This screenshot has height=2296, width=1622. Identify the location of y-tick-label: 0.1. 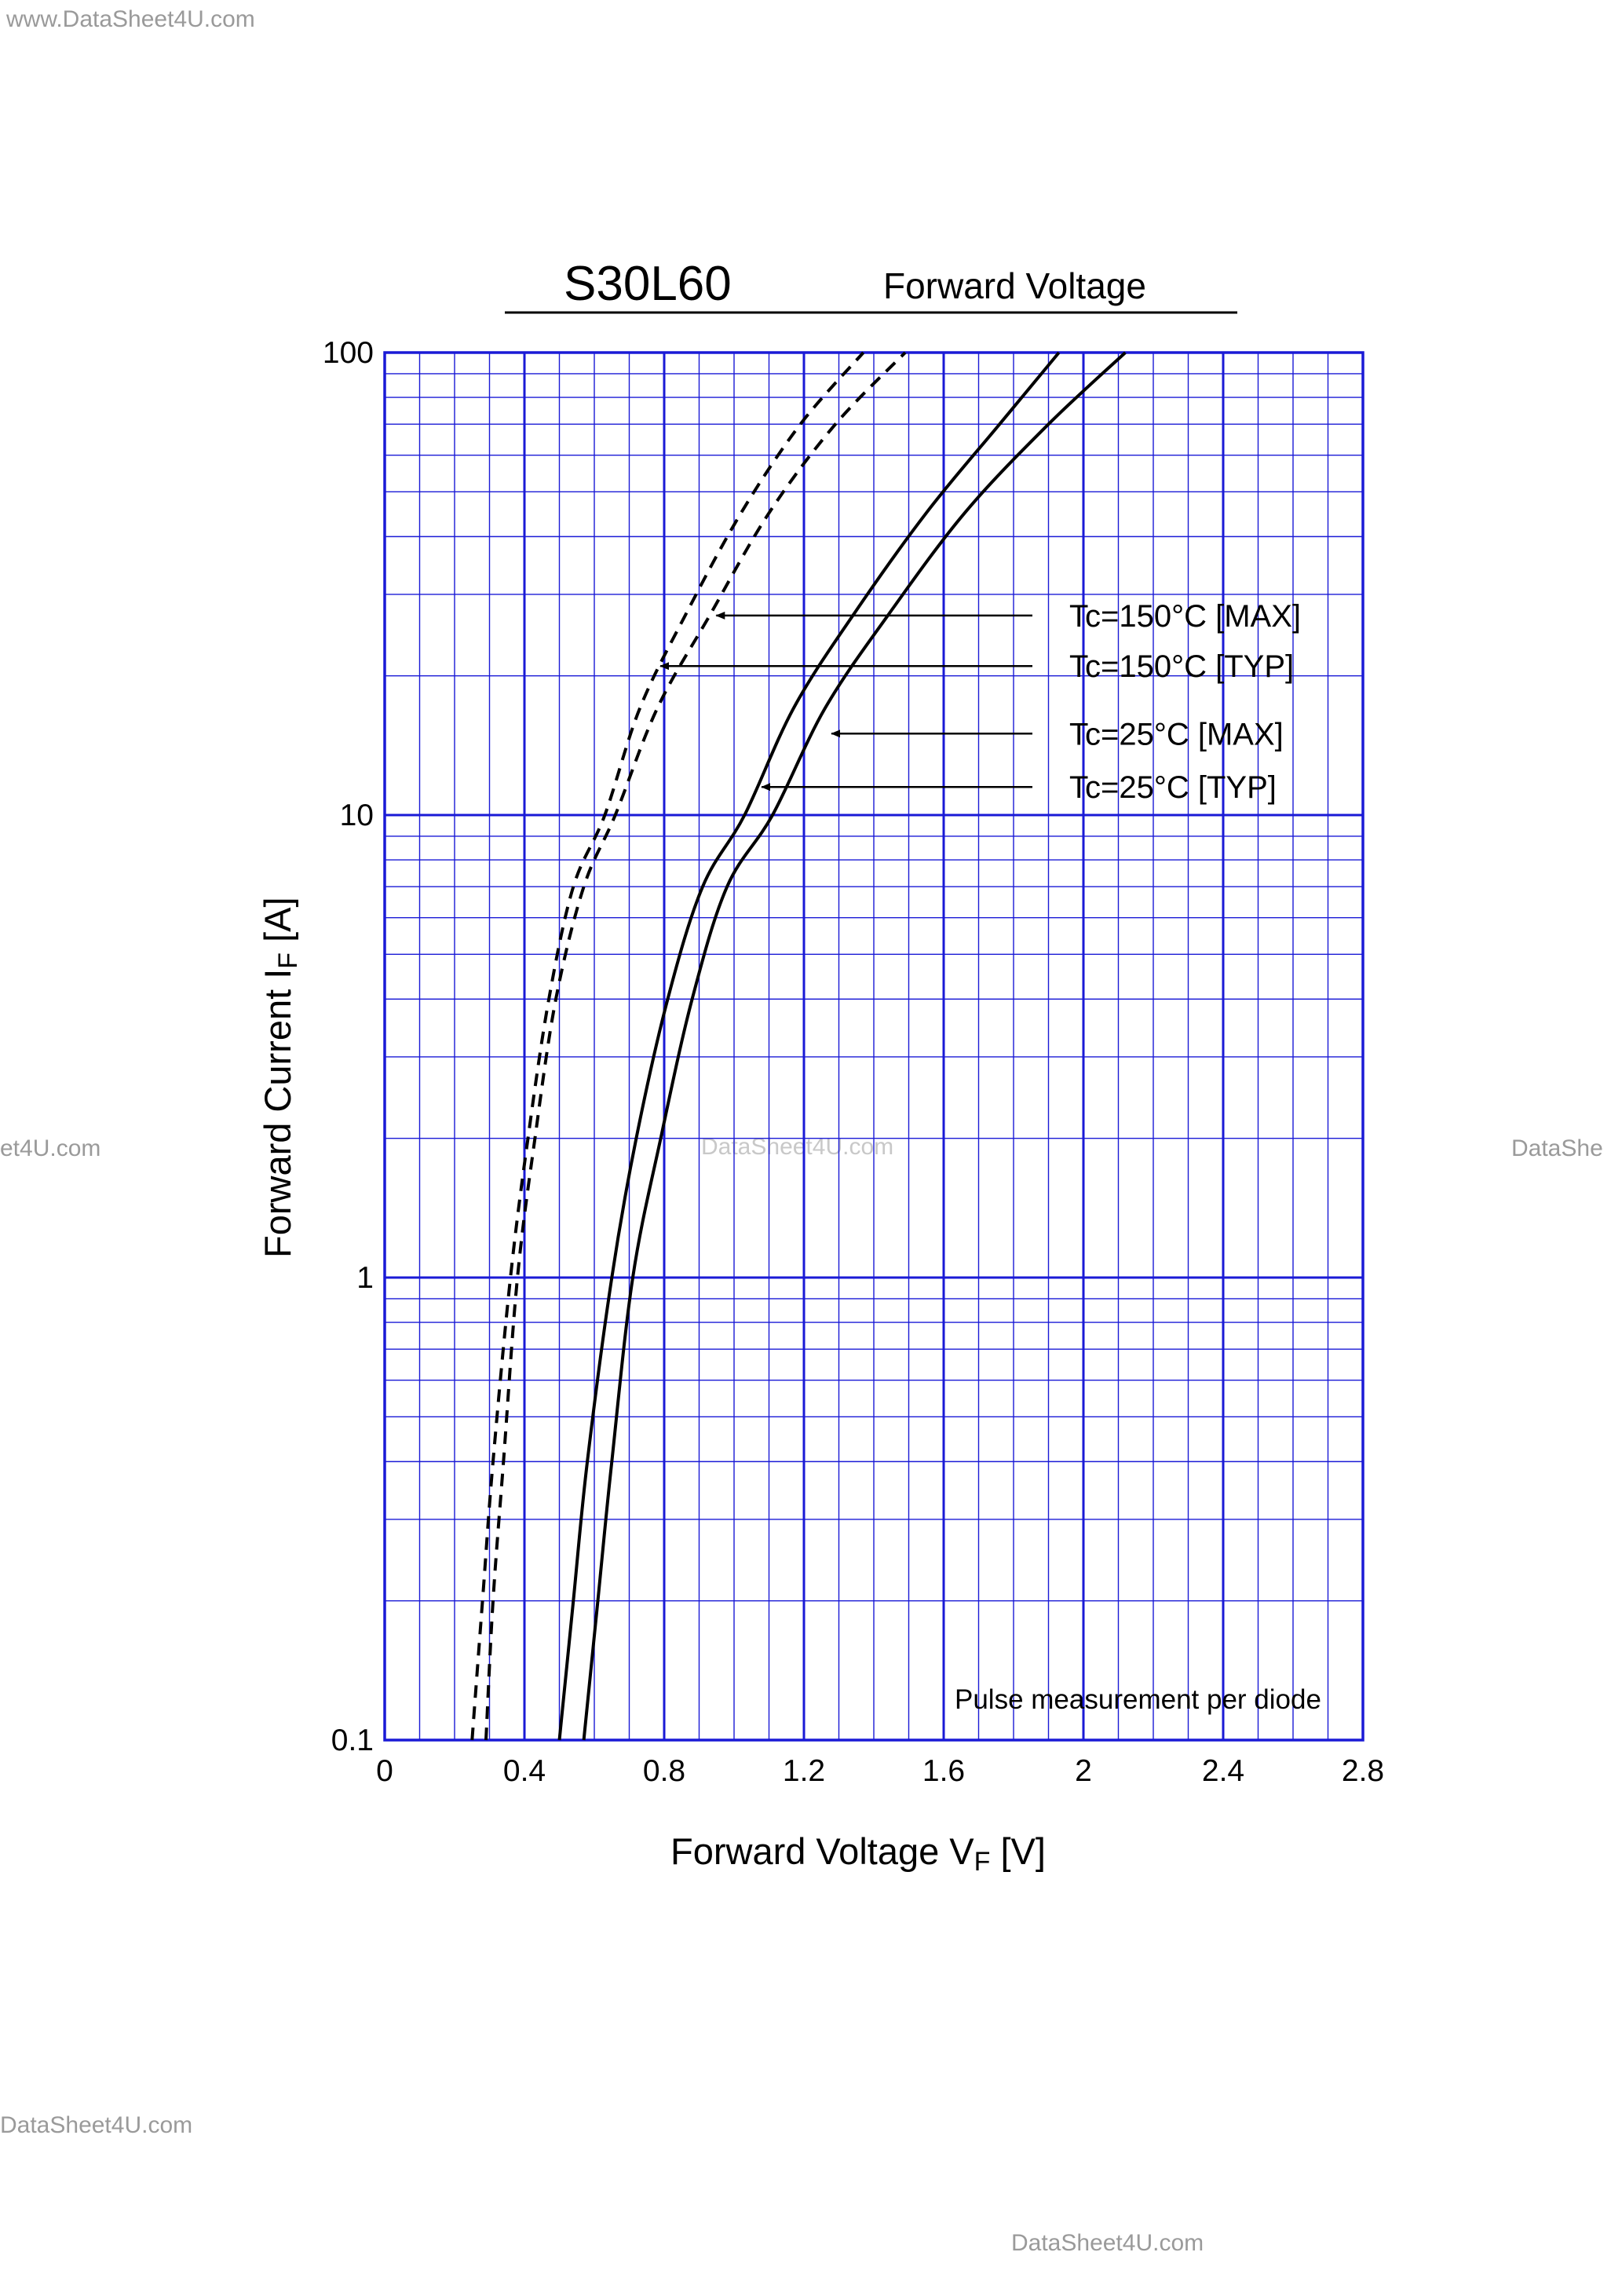
(352, 1741).